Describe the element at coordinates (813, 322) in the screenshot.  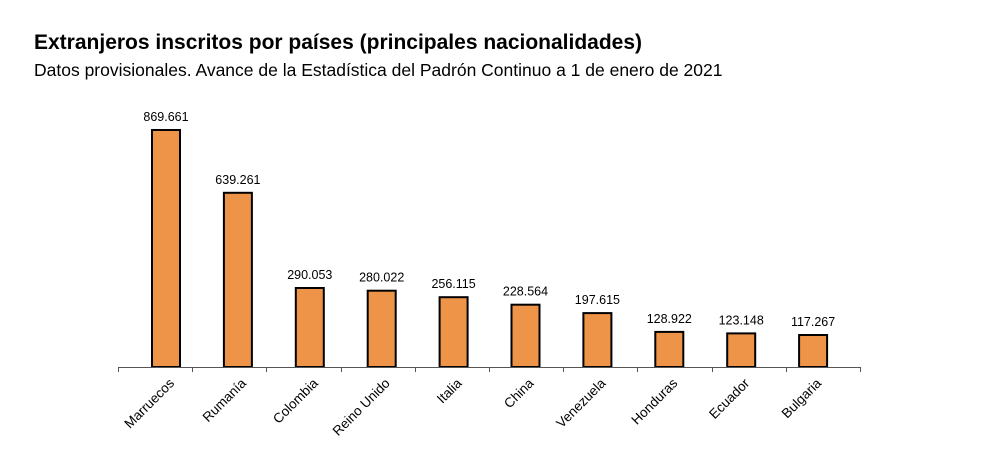
I see `value-label-bulgaria: 117.267` at that location.